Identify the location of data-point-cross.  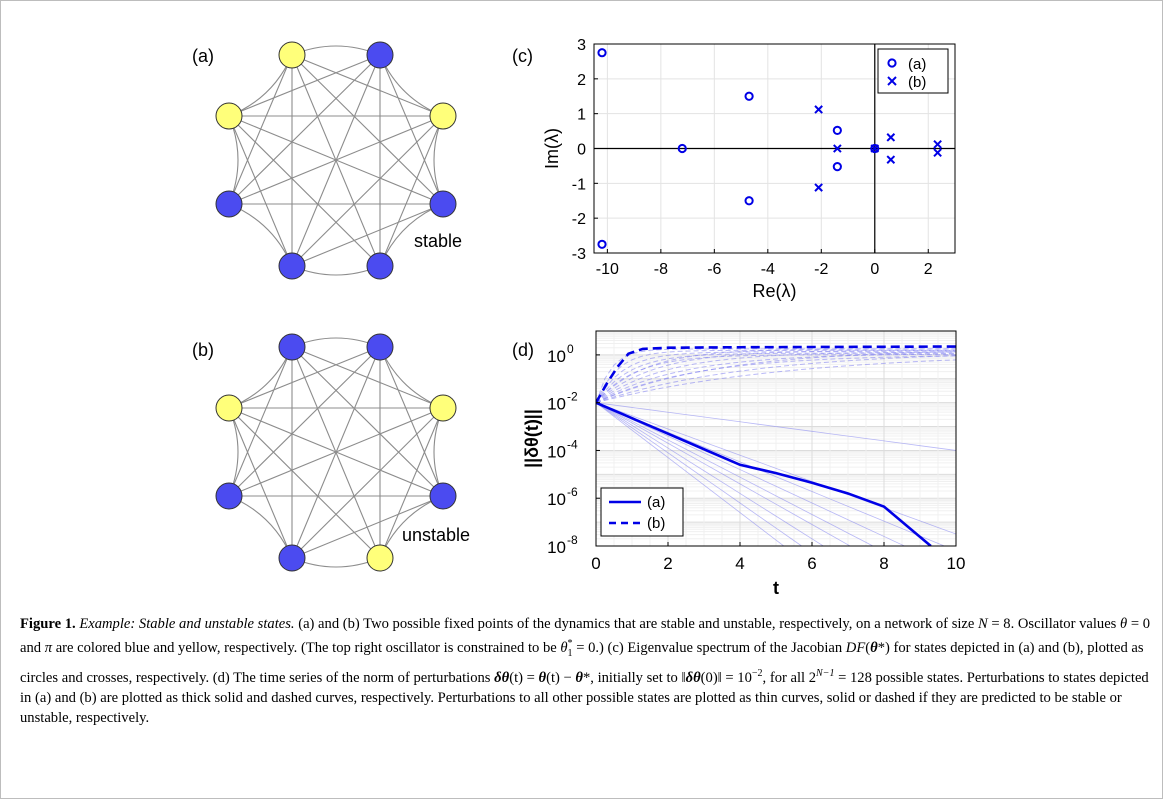
(937, 144).